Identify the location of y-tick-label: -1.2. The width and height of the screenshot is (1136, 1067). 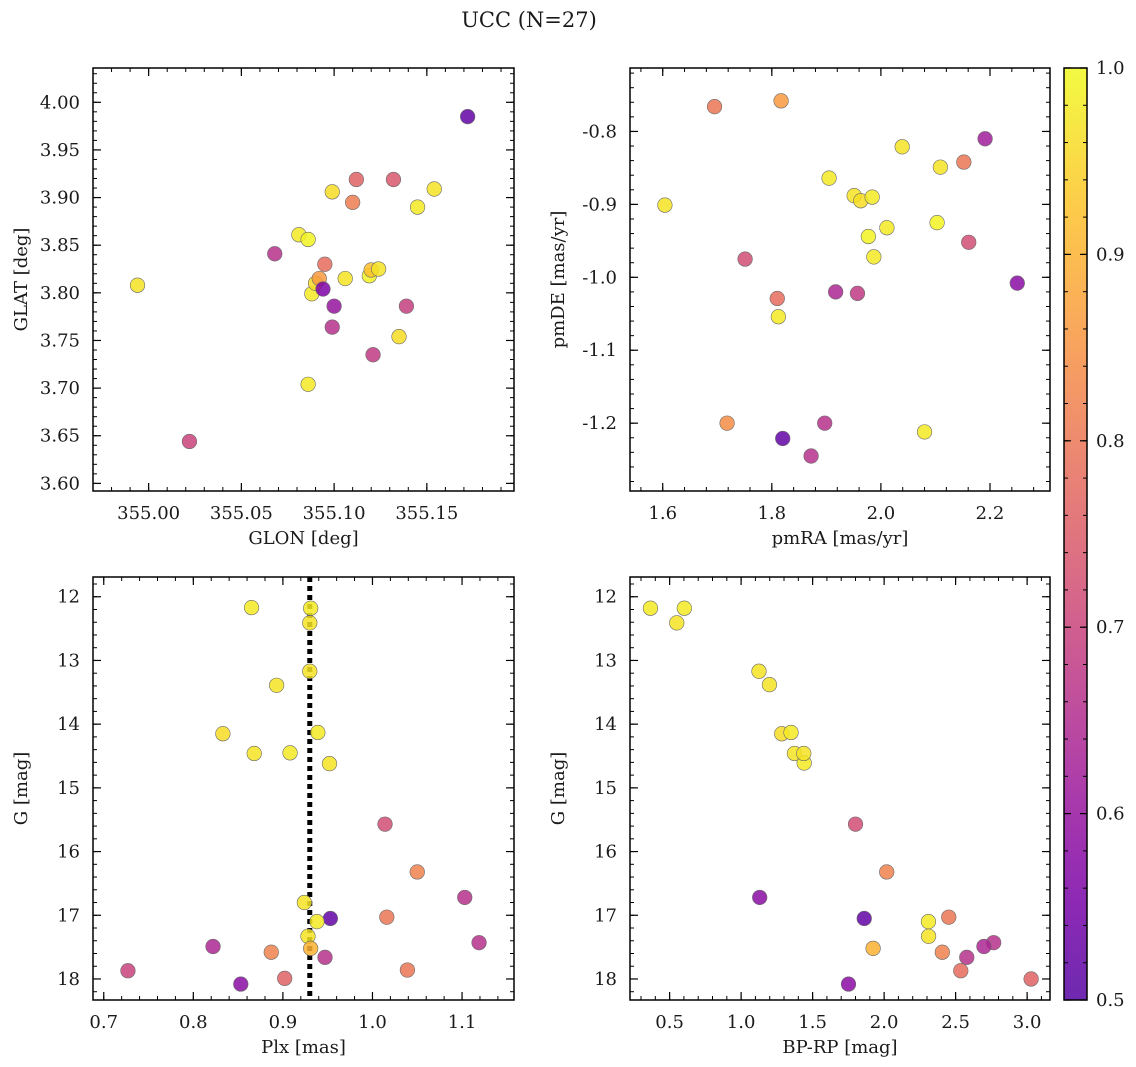
(599, 423).